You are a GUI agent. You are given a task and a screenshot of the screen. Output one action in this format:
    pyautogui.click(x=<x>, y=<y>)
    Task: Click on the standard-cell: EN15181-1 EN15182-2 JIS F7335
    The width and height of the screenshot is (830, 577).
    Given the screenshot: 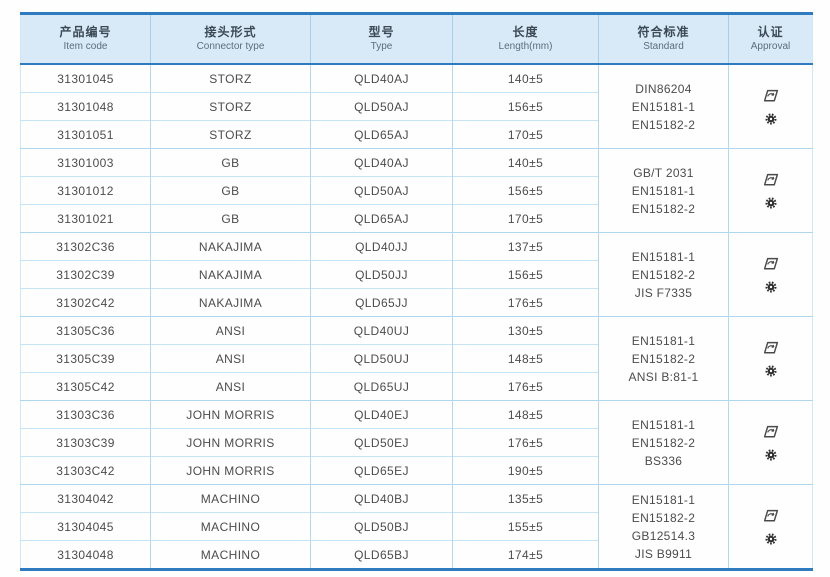 What is the action you would take?
    pyautogui.click(x=663, y=274)
    